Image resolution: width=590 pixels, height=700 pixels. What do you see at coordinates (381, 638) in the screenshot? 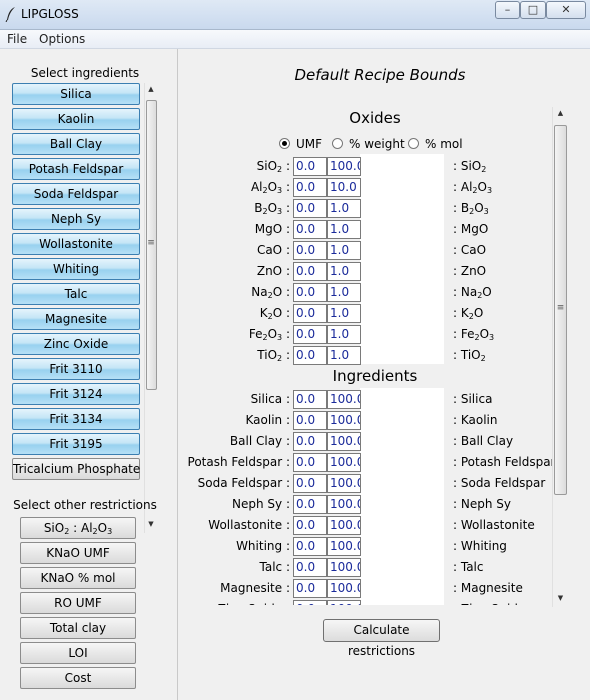
I see `calculate-restrictions-button: Calculate restrictions` at bounding box center [381, 638].